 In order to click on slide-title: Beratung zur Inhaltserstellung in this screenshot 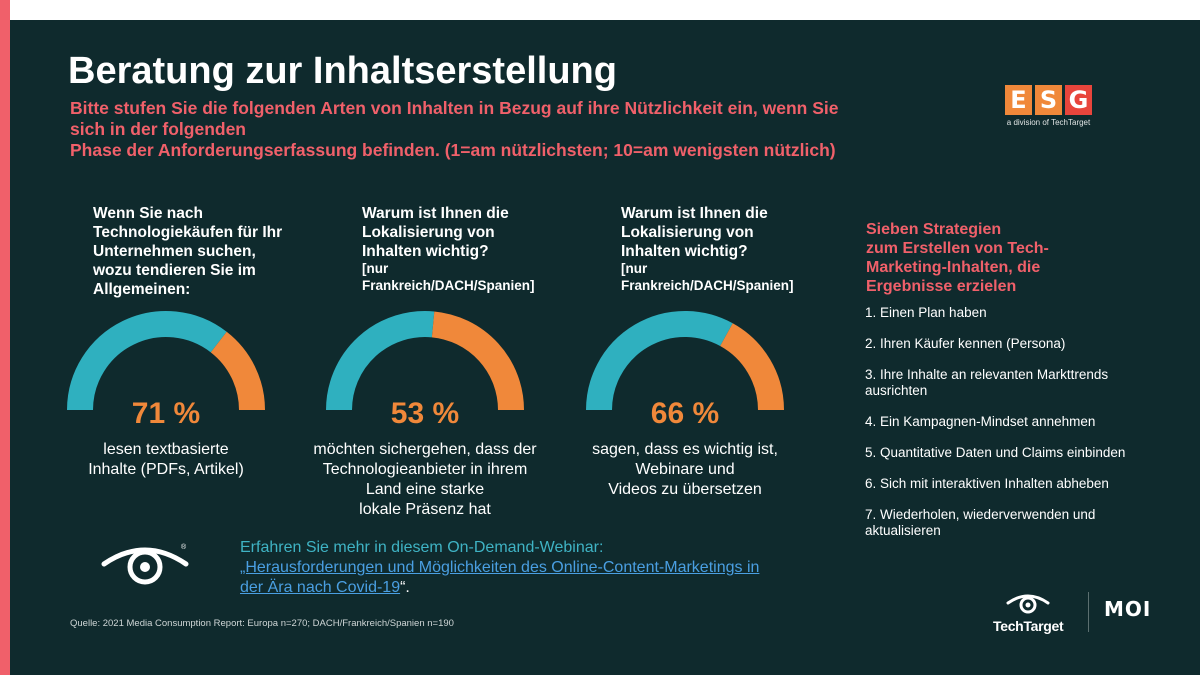, I will do `click(342, 71)`.